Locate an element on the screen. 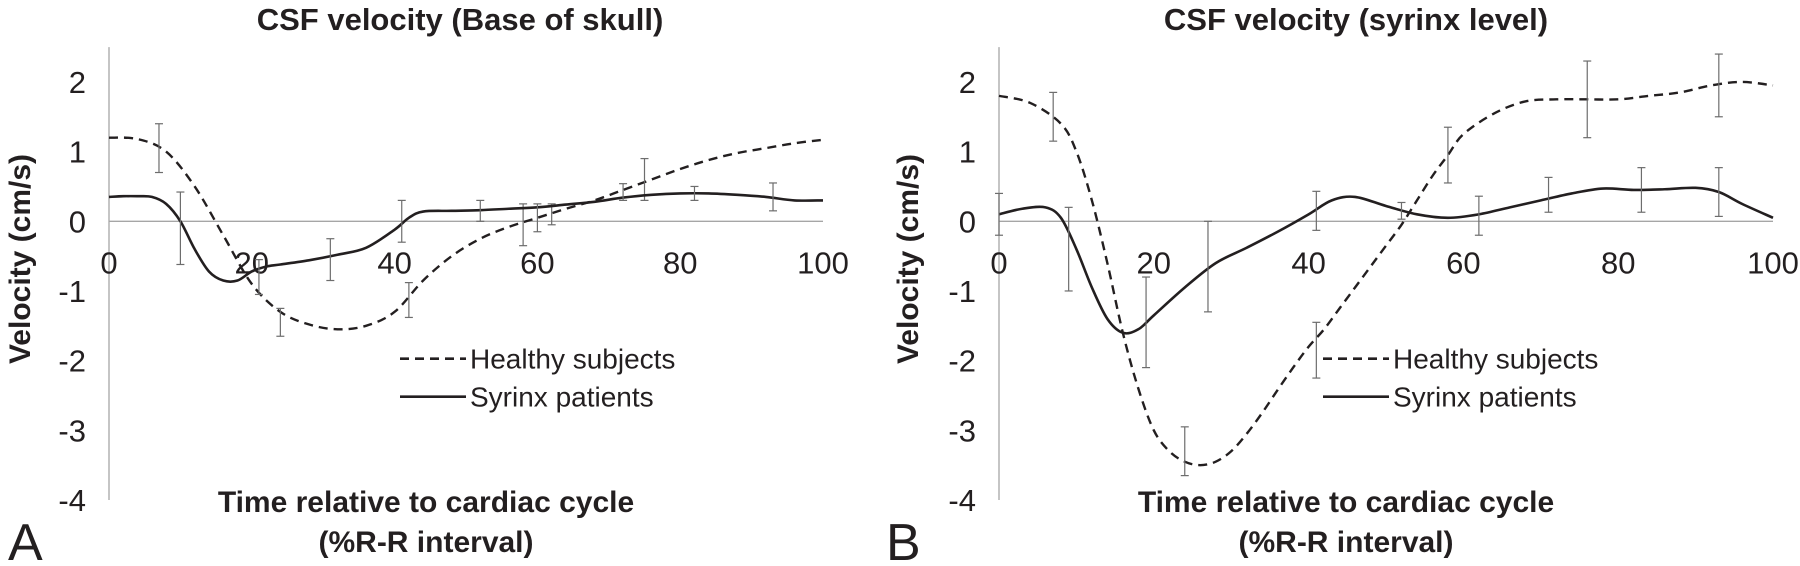 The height and width of the screenshot is (566, 1800). chart-title: CSF velocity (Base of skull) is located at coordinates (460, 19).